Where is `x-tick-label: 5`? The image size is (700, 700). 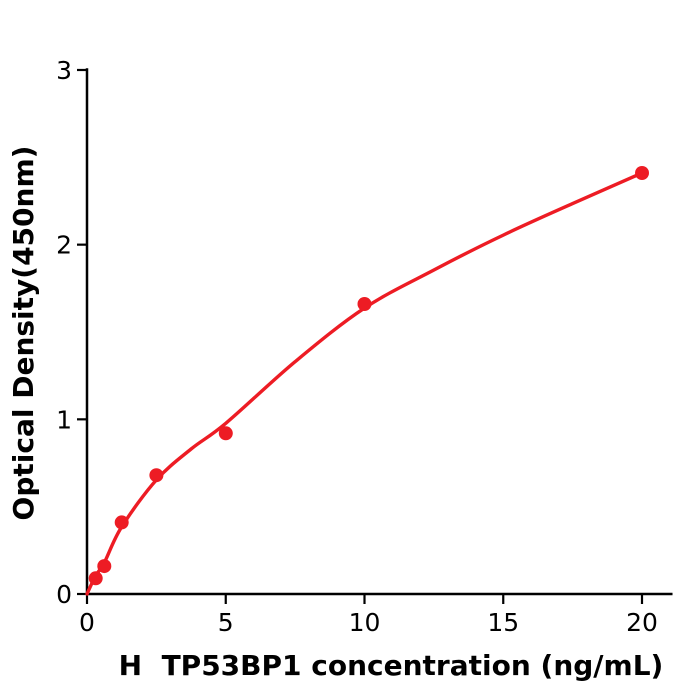 x-tick-label: 5 is located at coordinates (226, 622).